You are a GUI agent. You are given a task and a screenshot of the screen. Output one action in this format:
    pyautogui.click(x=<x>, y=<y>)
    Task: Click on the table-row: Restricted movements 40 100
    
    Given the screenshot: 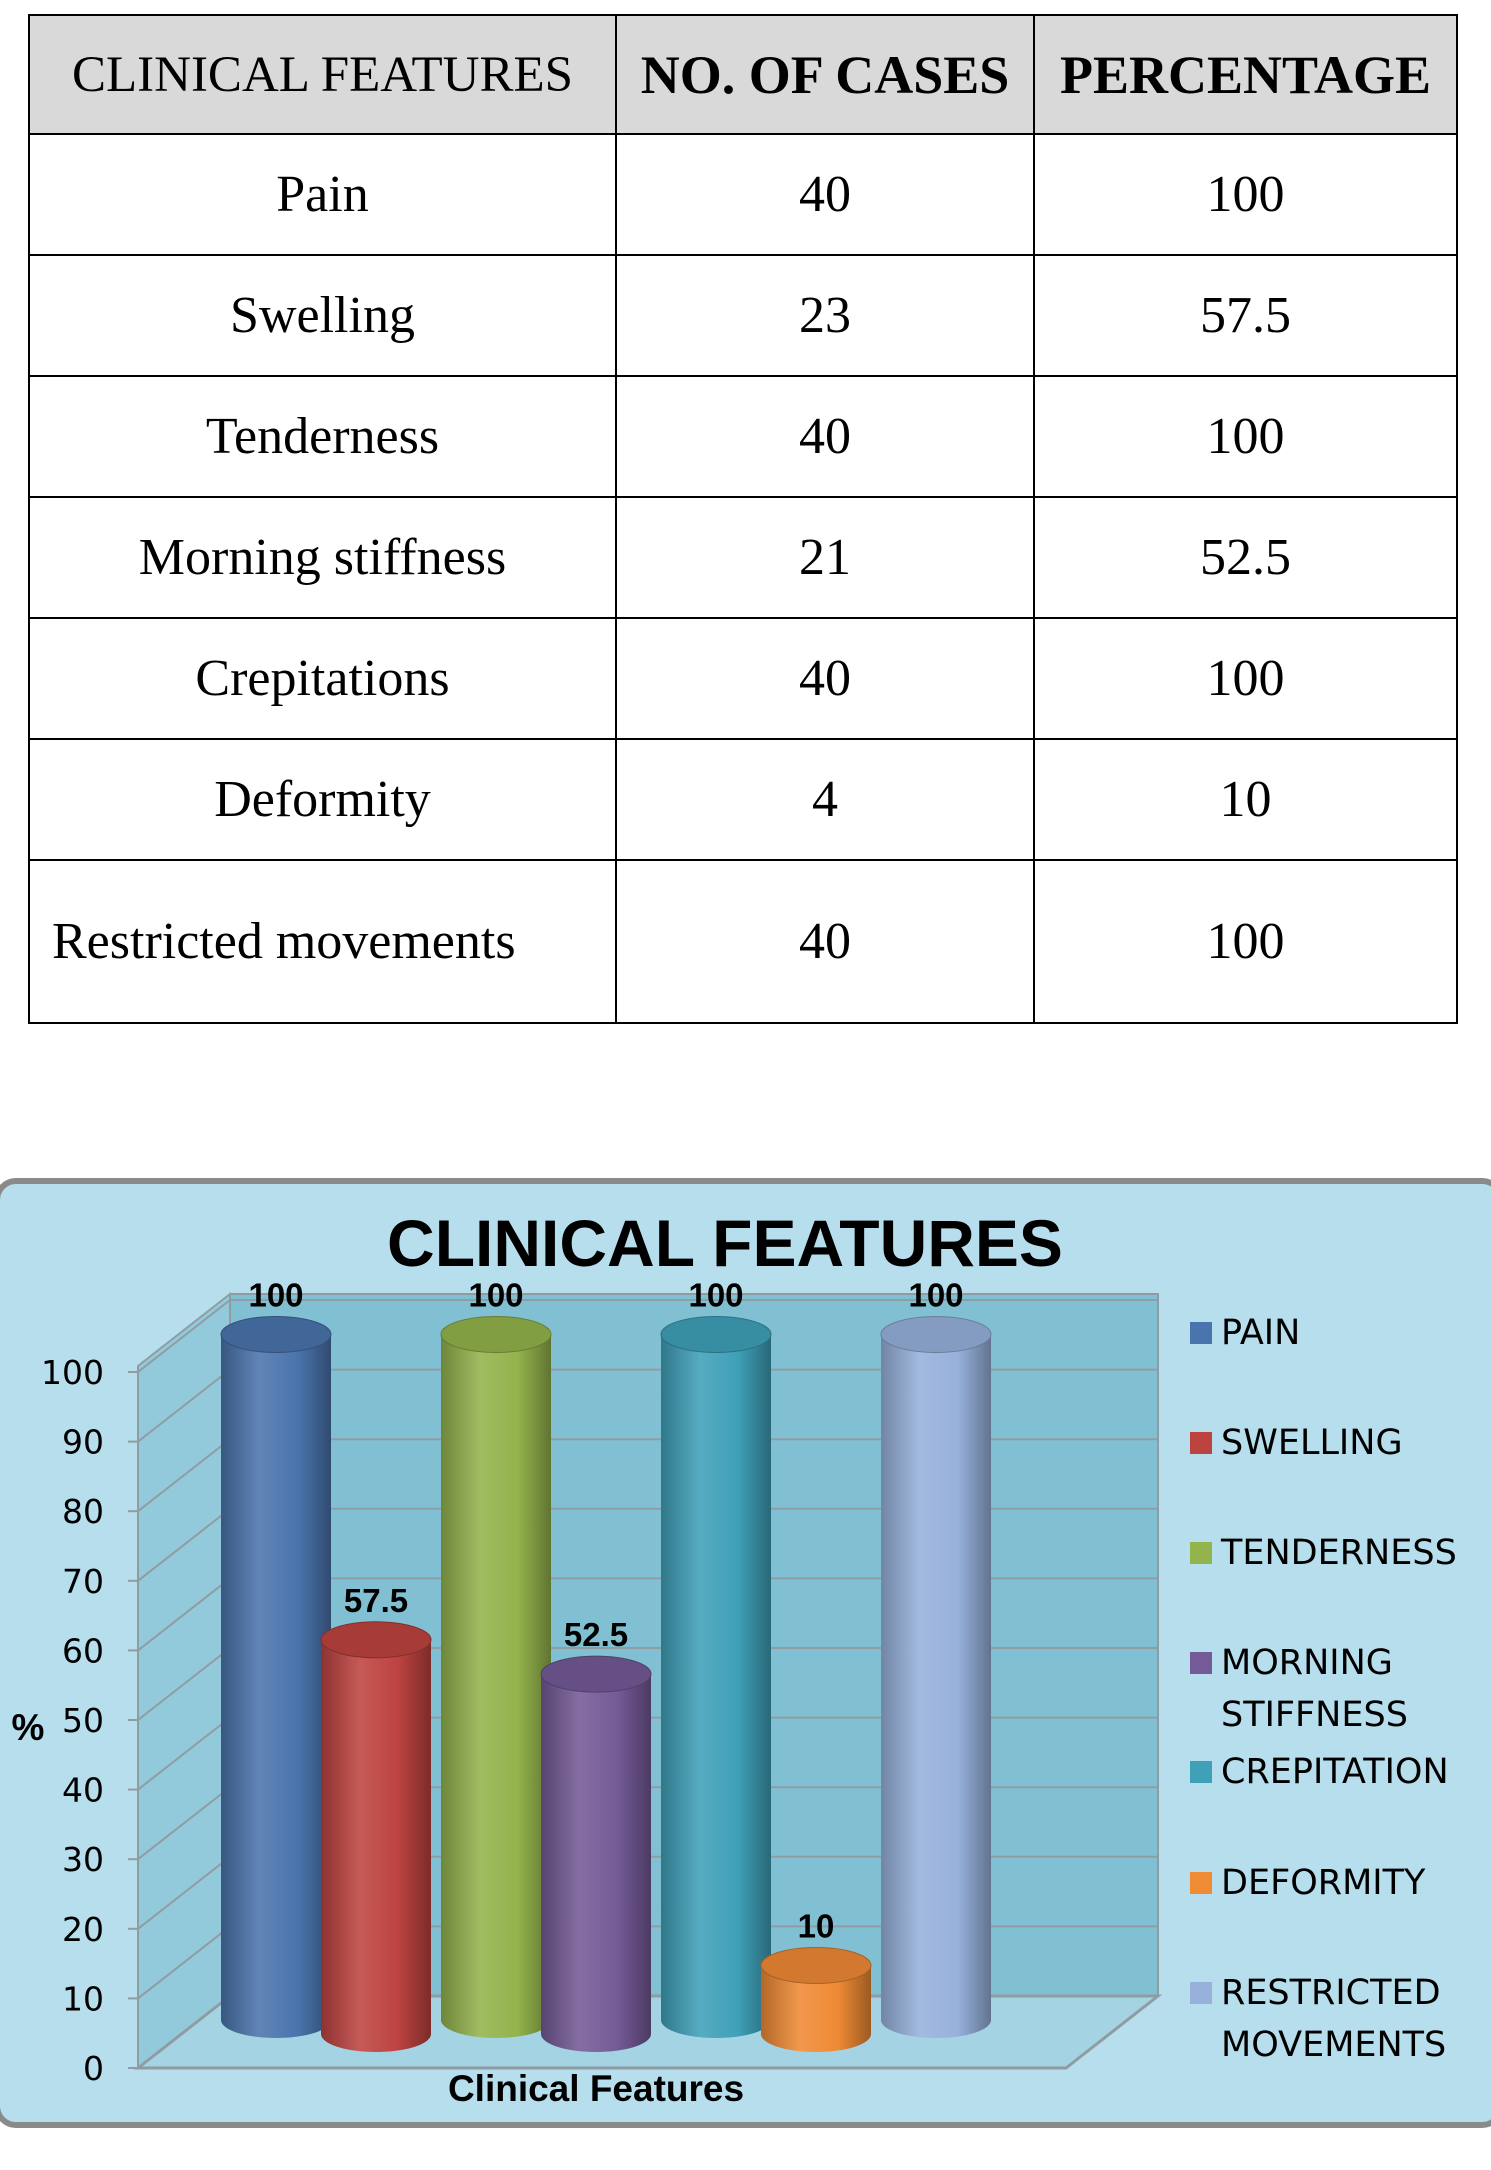 What is the action you would take?
    pyautogui.click(x=743, y=941)
    